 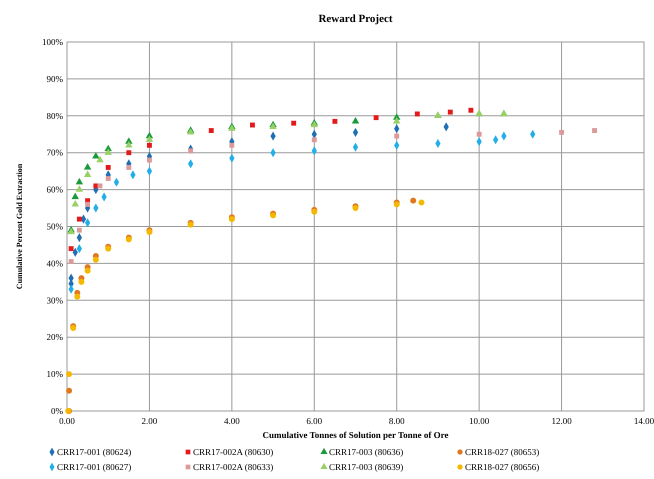 I want to click on chart-title: Reward Project, so click(x=355, y=19).